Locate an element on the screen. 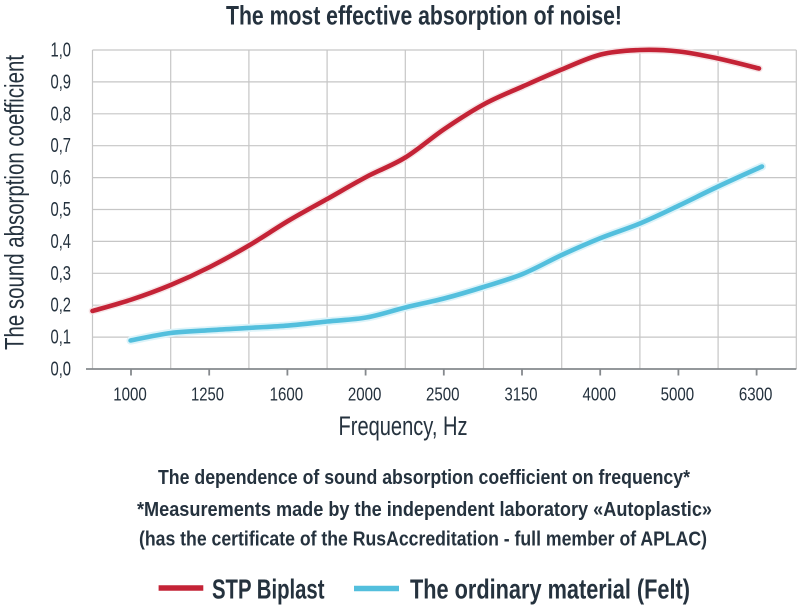 The height and width of the screenshot is (609, 800). svg-text: 1000 is located at coordinates (130, 394).